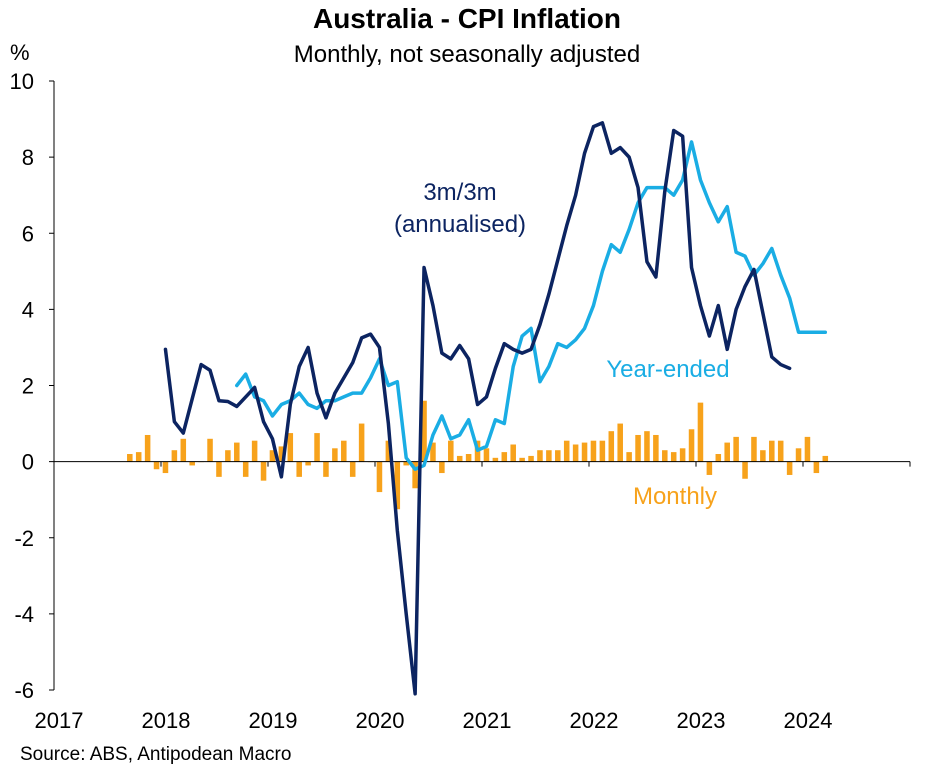 The image size is (927, 775). What do you see at coordinates (155, 754) in the screenshot?
I see `source-note: Source: ABS, Antipodean Macro` at bounding box center [155, 754].